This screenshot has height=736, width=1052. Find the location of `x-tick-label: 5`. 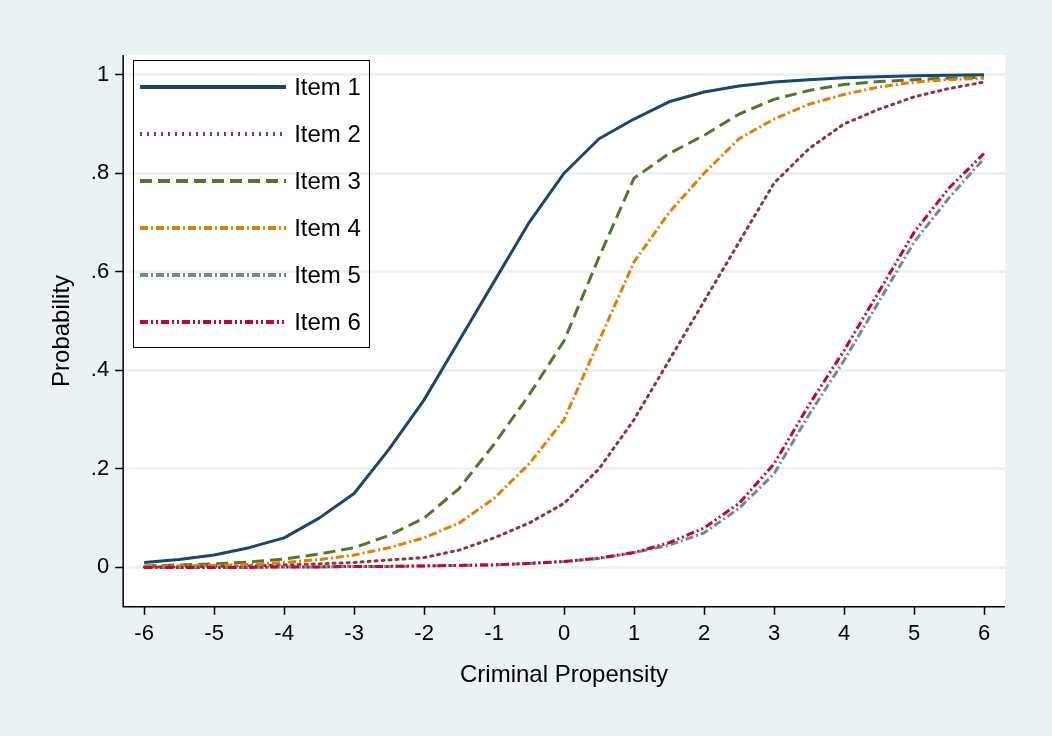

x-tick-label: 5 is located at coordinates (914, 633).